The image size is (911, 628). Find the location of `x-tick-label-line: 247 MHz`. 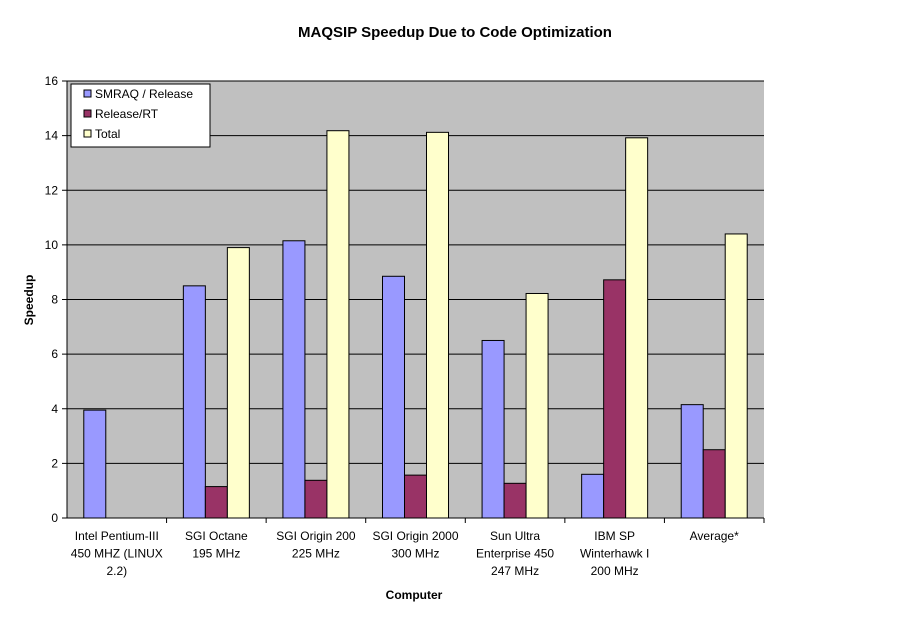

x-tick-label-line: 247 MHz is located at coordinates (515, 571).